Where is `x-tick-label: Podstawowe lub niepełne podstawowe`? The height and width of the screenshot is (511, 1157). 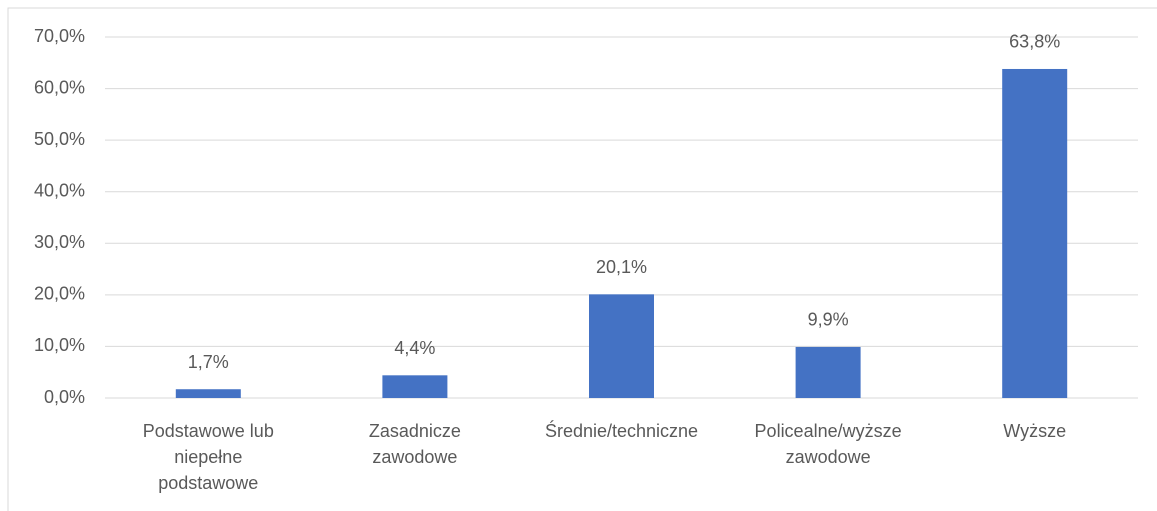
x-tick-label: Podstawowe lub niepełne podstawowe is located at coordinates (208, 457).